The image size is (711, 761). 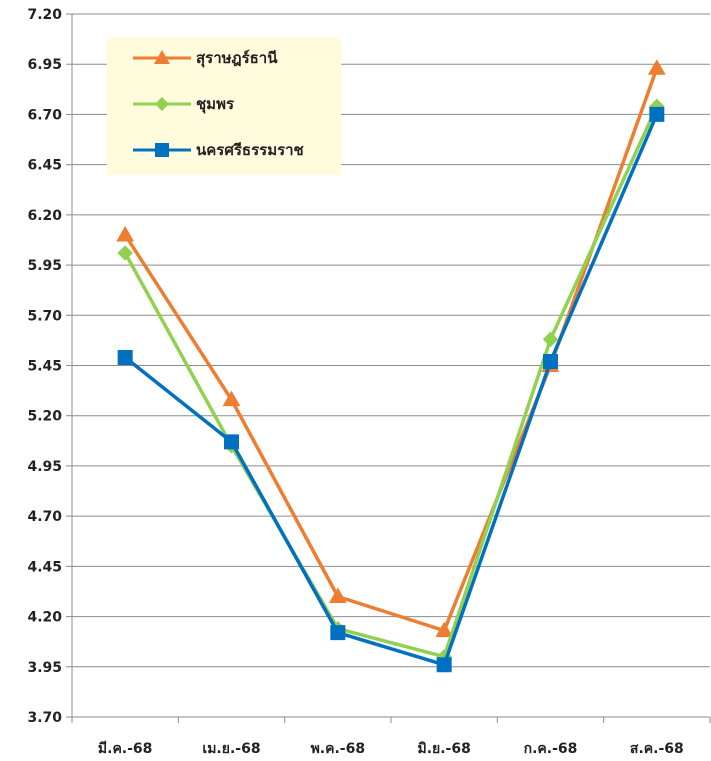 I want to click on y-tick-label: 4.95, so click(x=44, y=467).